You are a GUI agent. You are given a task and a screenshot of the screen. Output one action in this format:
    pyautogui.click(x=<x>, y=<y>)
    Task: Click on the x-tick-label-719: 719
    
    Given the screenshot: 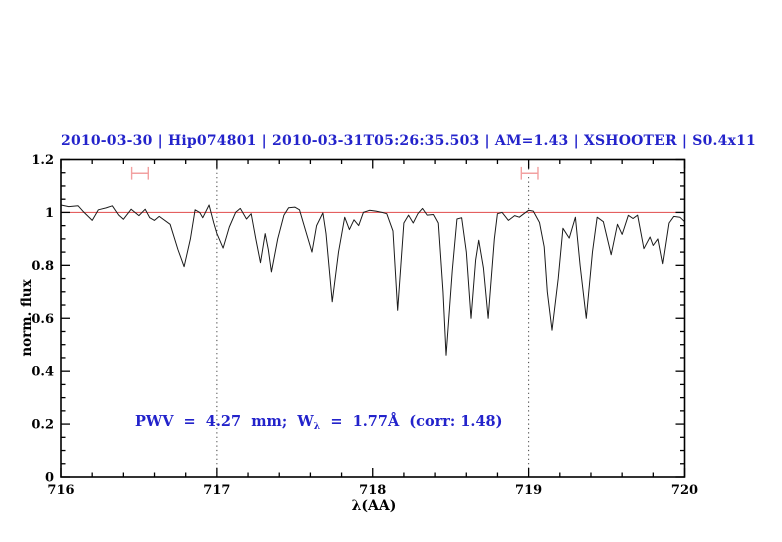 What is the action you would take?
    pyautogui.click(x=528, y=490)
    